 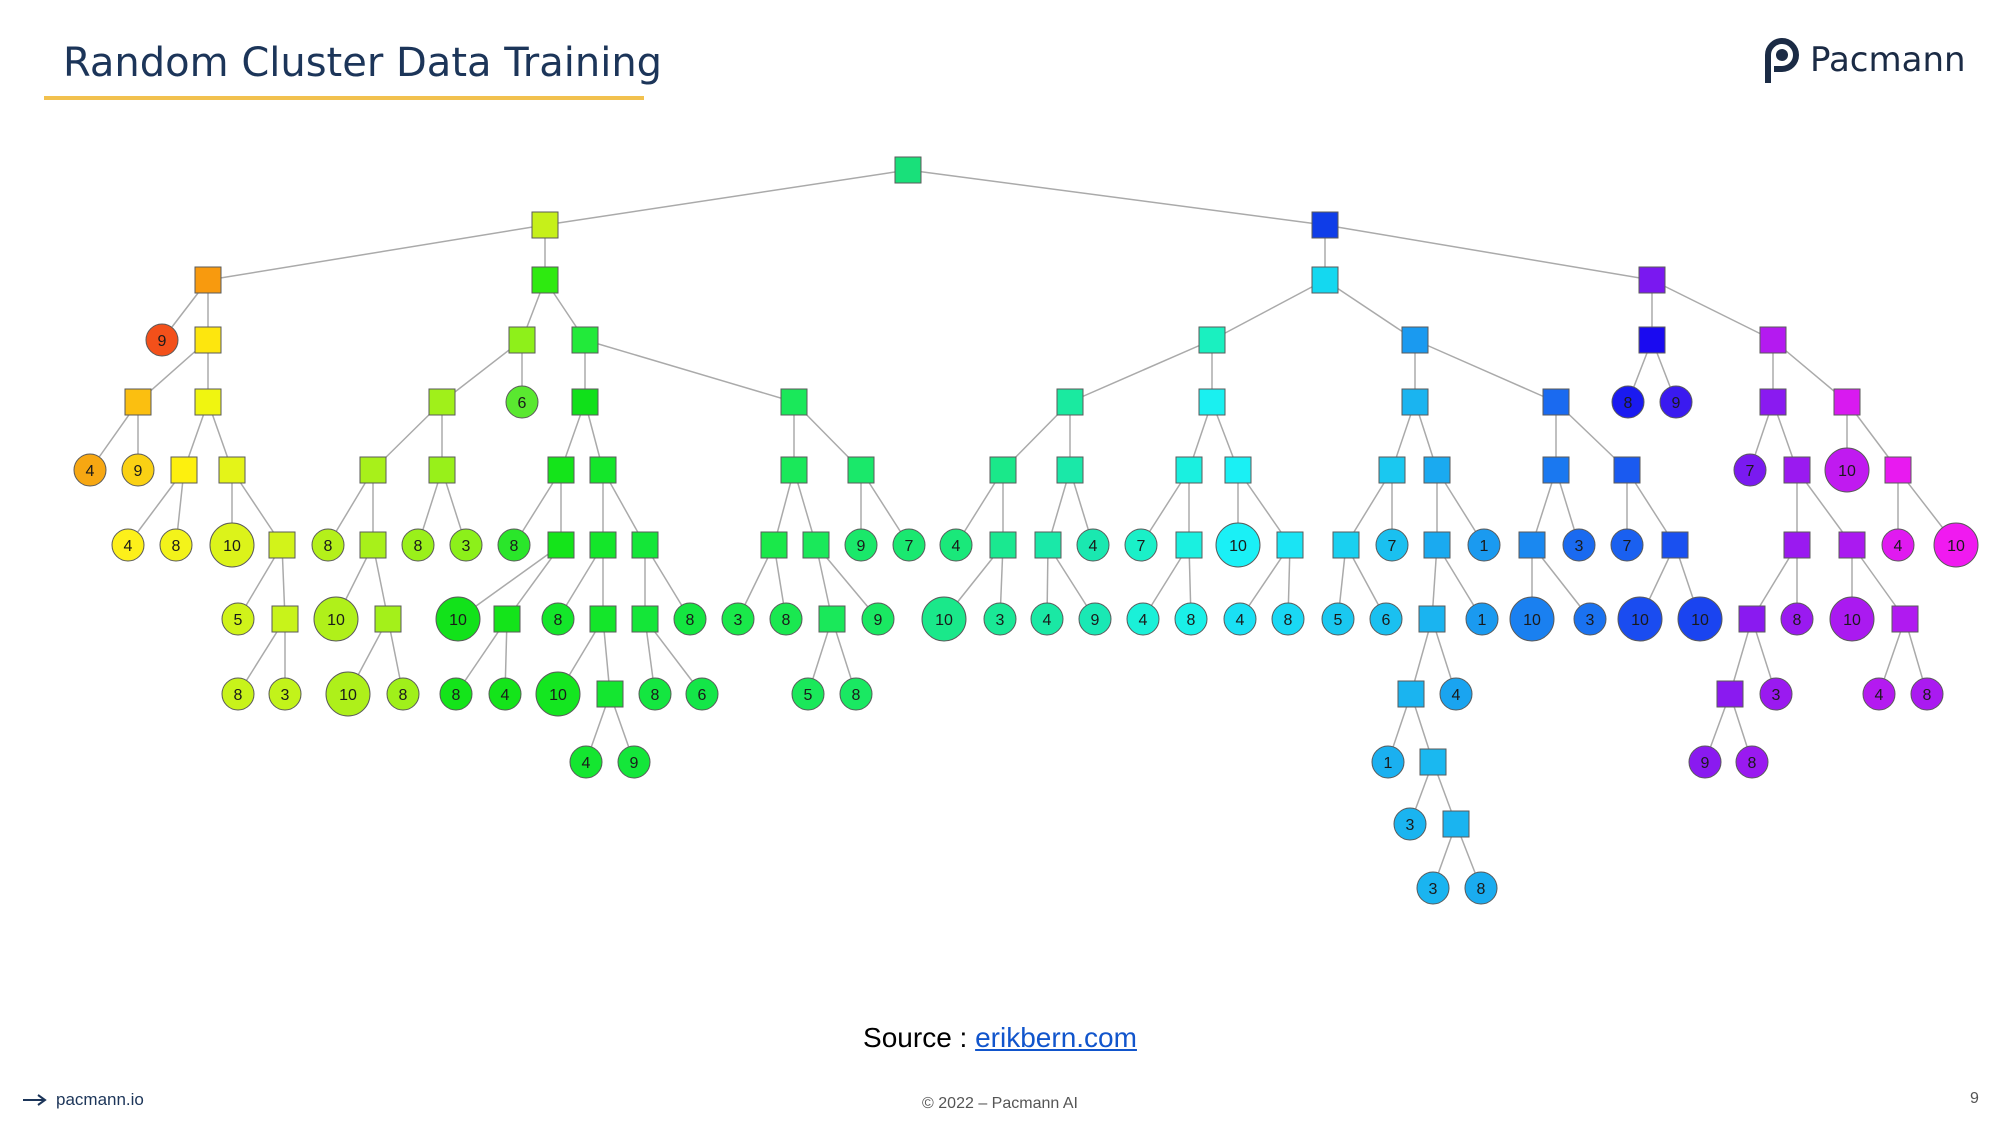 What do you see at coordinates (1056, 1037) in the screenshot?
I see `source-link: erikbern.com` at bounding box center [1056, 1037].